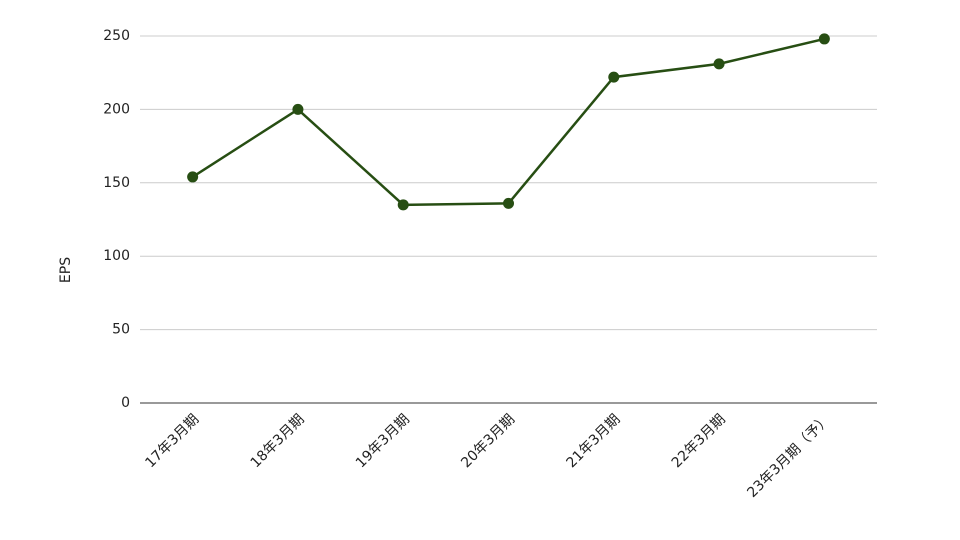 This screenshot has width=960, height=540. What do you see at coordinates (278, 441) in the screenshot?
I see `x-tick-label: 18年3月期` at bounding box center [278, 441].